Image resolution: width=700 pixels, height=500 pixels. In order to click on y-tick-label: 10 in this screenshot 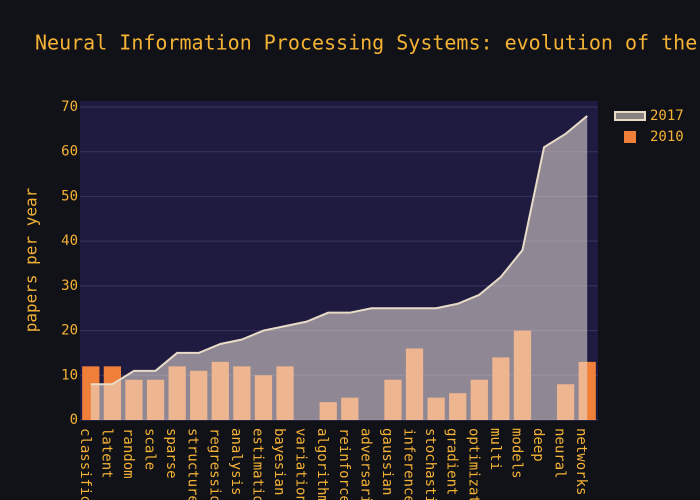, I will do `click(69, 375)`.